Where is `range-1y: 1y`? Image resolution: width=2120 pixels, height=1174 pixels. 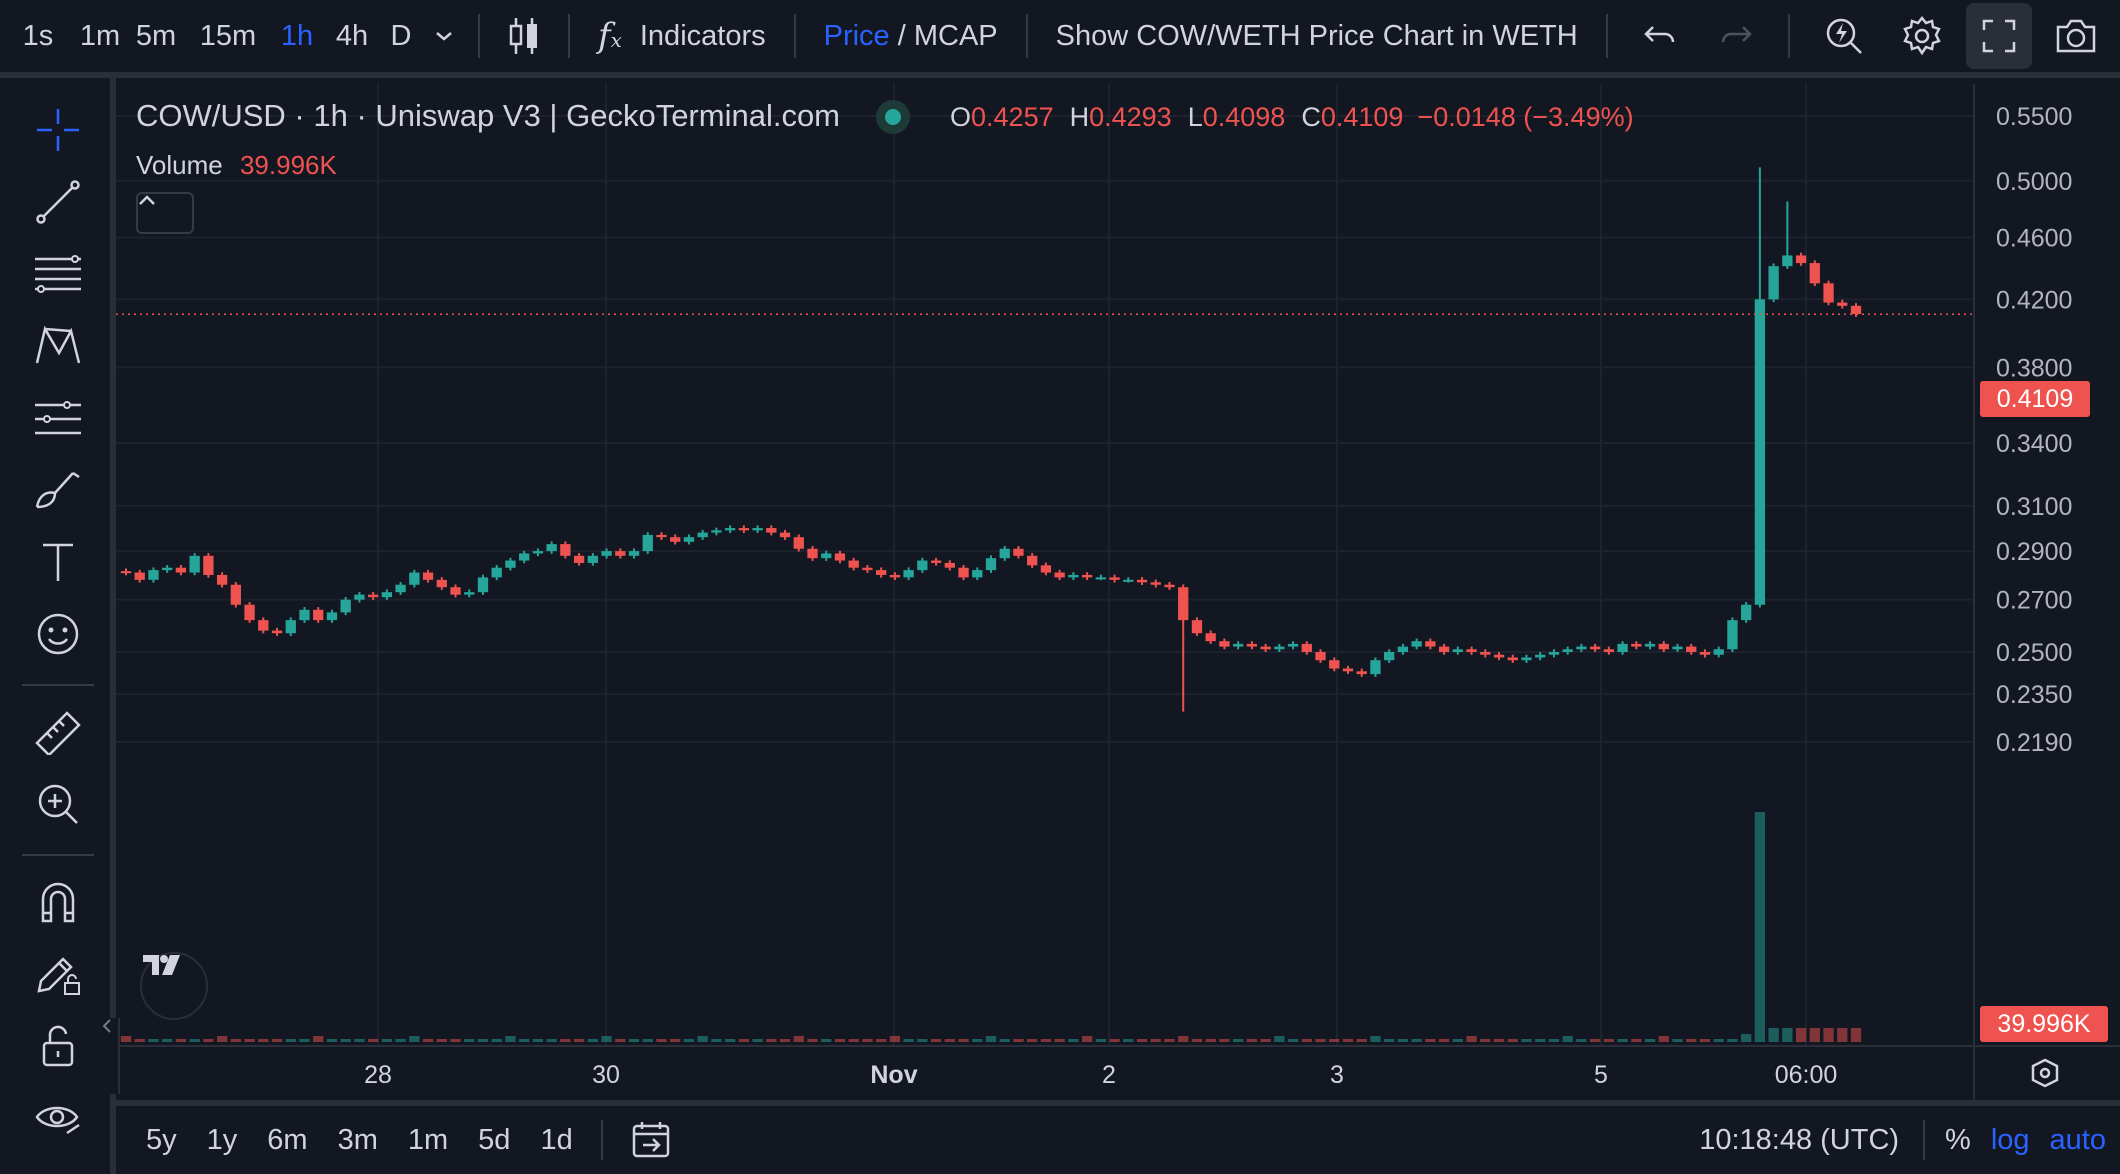 range-1y: 1y is located at coordinates (222, 1139).